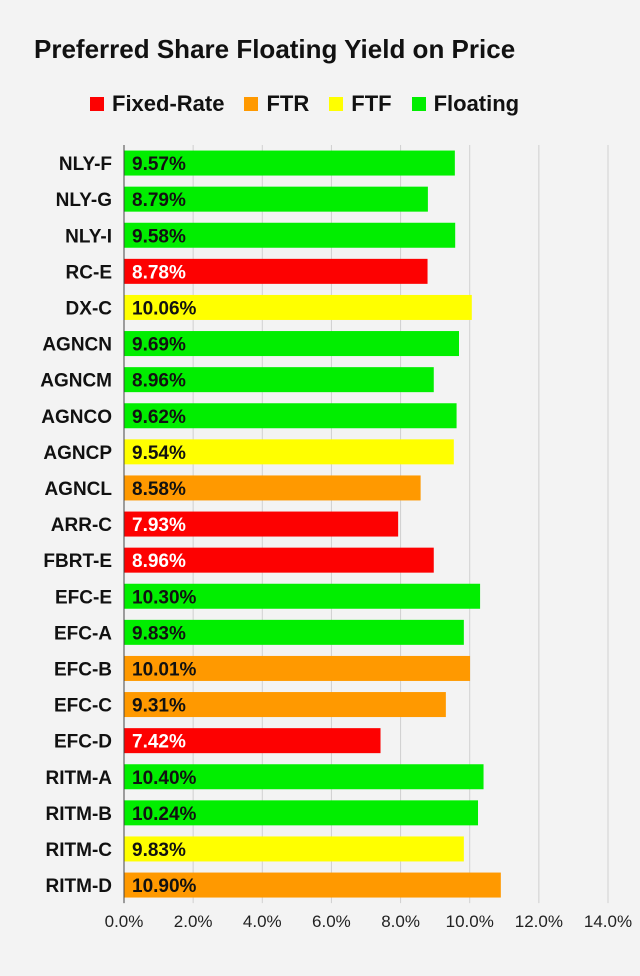 This screenshot has height=976, width=640. Describe the element at coordinates (159, 345) in the screenshot. I see `data-label: 9.69%` at that location.